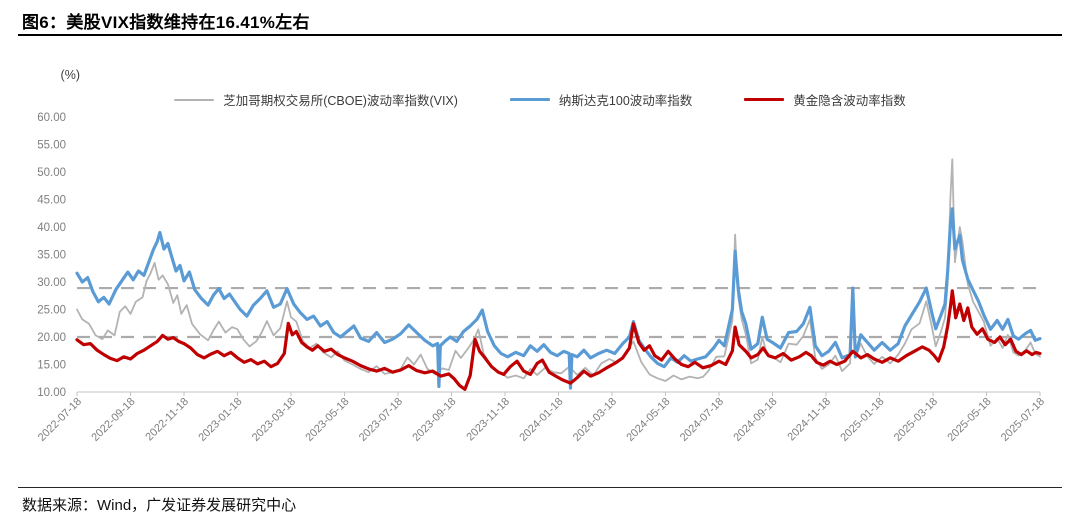 Image resolution: width=1080 pixels, height=522 pixels. What do you see at coordinates (51, 118) in the screenshot?
I see `y-tick-label: 60.00` at bounding box center [51, 118].